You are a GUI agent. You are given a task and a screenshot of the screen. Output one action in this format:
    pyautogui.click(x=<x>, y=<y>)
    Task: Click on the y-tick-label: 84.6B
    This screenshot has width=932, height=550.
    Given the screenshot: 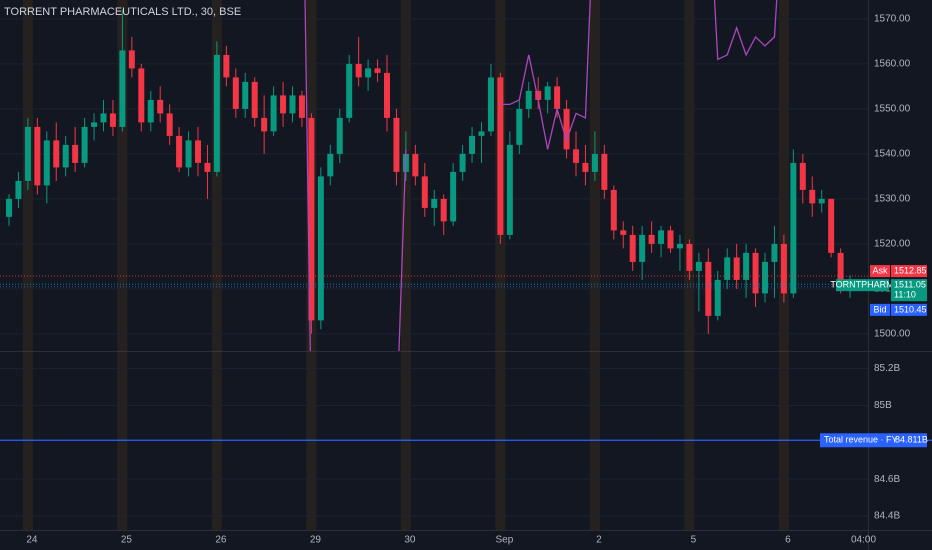 What is the action you would take?
    pyautogui.click(x=887, y=479)
    